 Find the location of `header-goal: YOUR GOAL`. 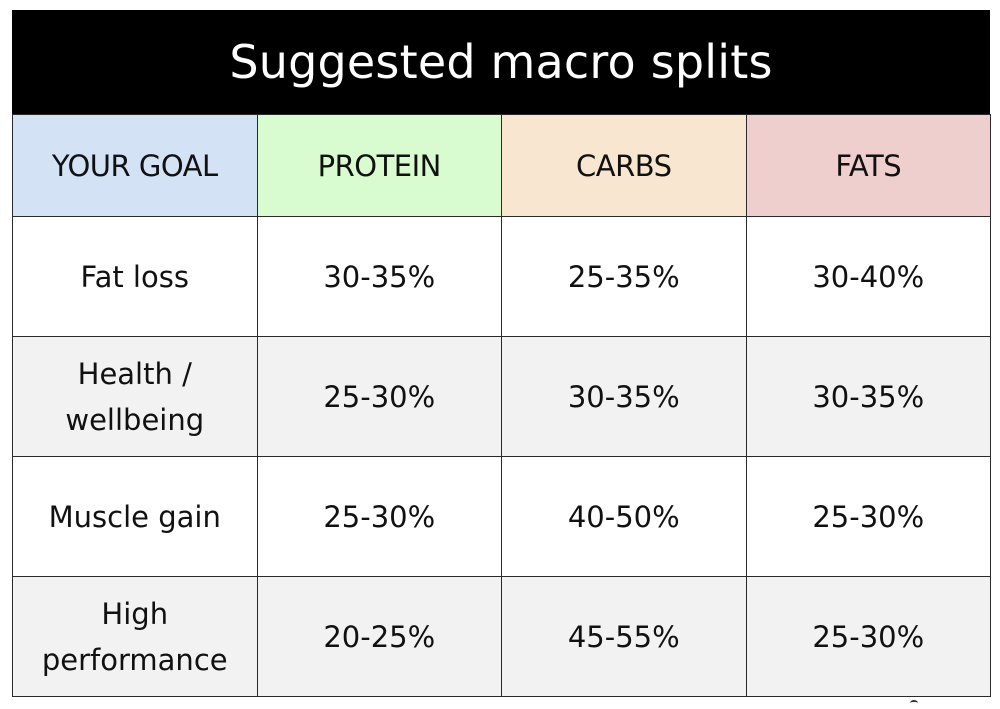

header-goal: YOUR GOAL is located at coordinates (135, 165).